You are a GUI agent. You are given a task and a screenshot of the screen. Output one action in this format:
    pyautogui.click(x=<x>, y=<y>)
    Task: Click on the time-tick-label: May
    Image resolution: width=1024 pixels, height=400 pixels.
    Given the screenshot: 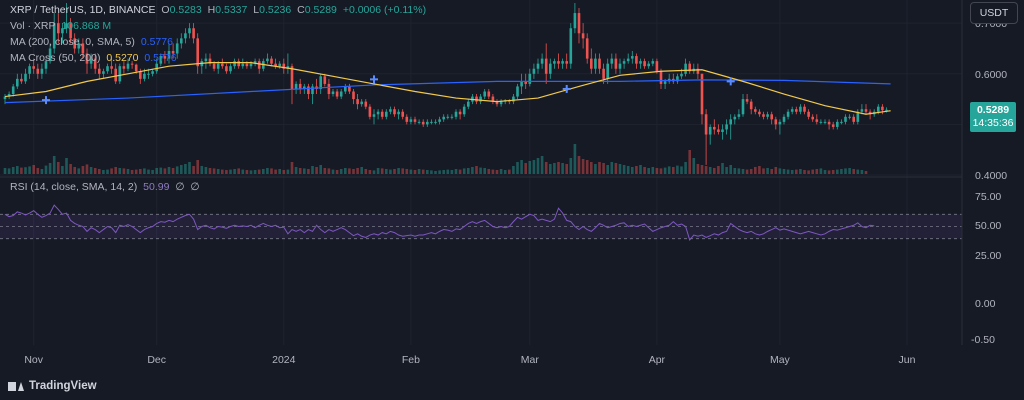 What is the action you would take?
    pyautogui.click(x=780, y=360)
    